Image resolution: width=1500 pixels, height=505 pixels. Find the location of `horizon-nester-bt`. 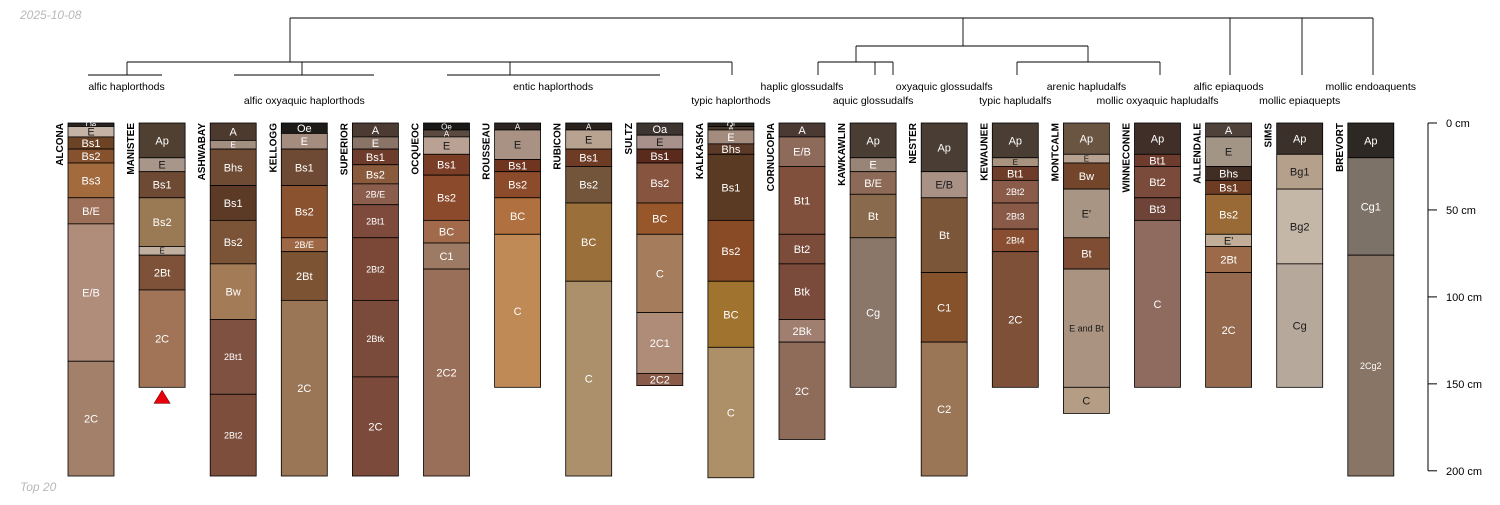

horizon-nester-bt is located at coordinates (944, 235).